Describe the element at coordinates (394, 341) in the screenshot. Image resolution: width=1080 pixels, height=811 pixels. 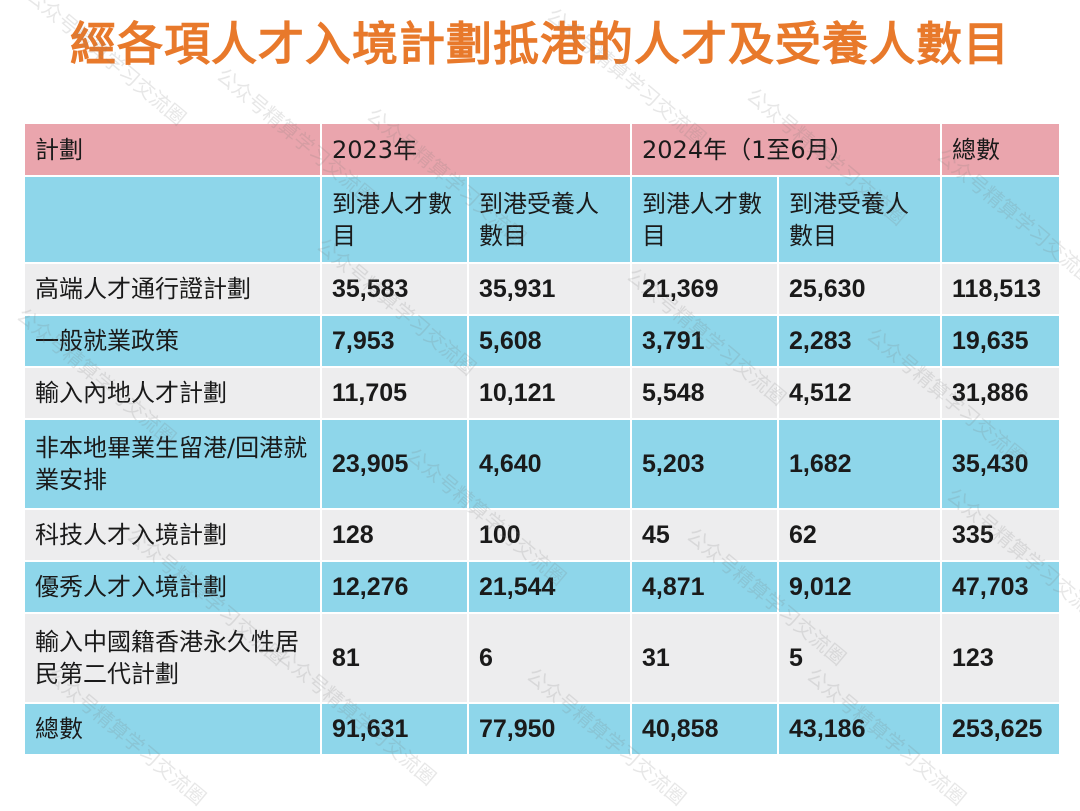
I see `value-cell: 7,953` at that location.